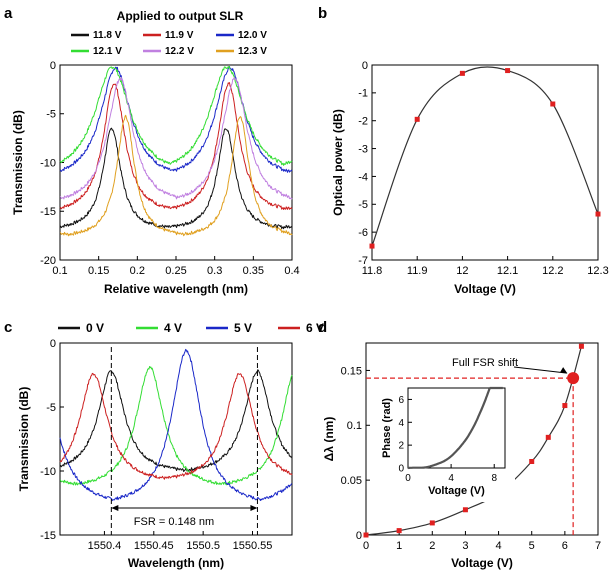 This screenshot has height=585, width=616. I want to click on b-ytick-label: -5, so click(363, 205).